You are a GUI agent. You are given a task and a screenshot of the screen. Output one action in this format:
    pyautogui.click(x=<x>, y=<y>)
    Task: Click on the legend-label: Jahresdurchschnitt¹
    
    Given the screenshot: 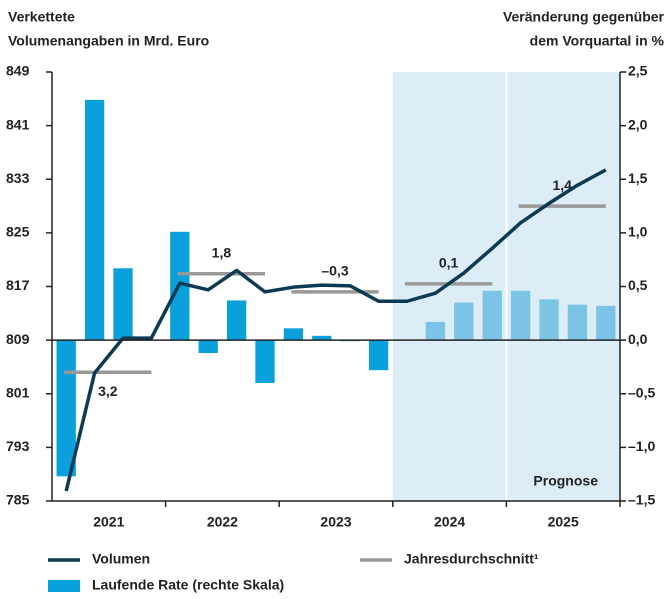 What is the action you would take?
    pyautogui.click(x=471, y=559)
    